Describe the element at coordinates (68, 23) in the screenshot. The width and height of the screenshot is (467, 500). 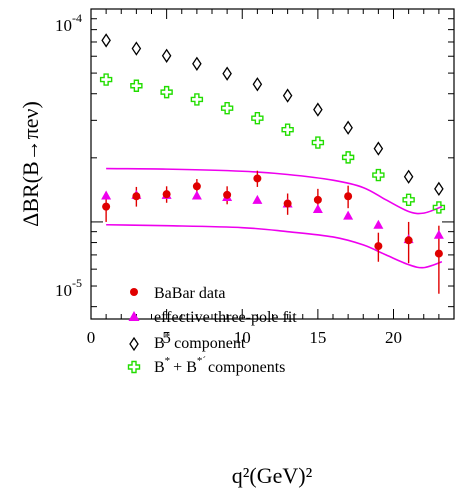
I see `y-tick-label-top: 10-4` at that location.